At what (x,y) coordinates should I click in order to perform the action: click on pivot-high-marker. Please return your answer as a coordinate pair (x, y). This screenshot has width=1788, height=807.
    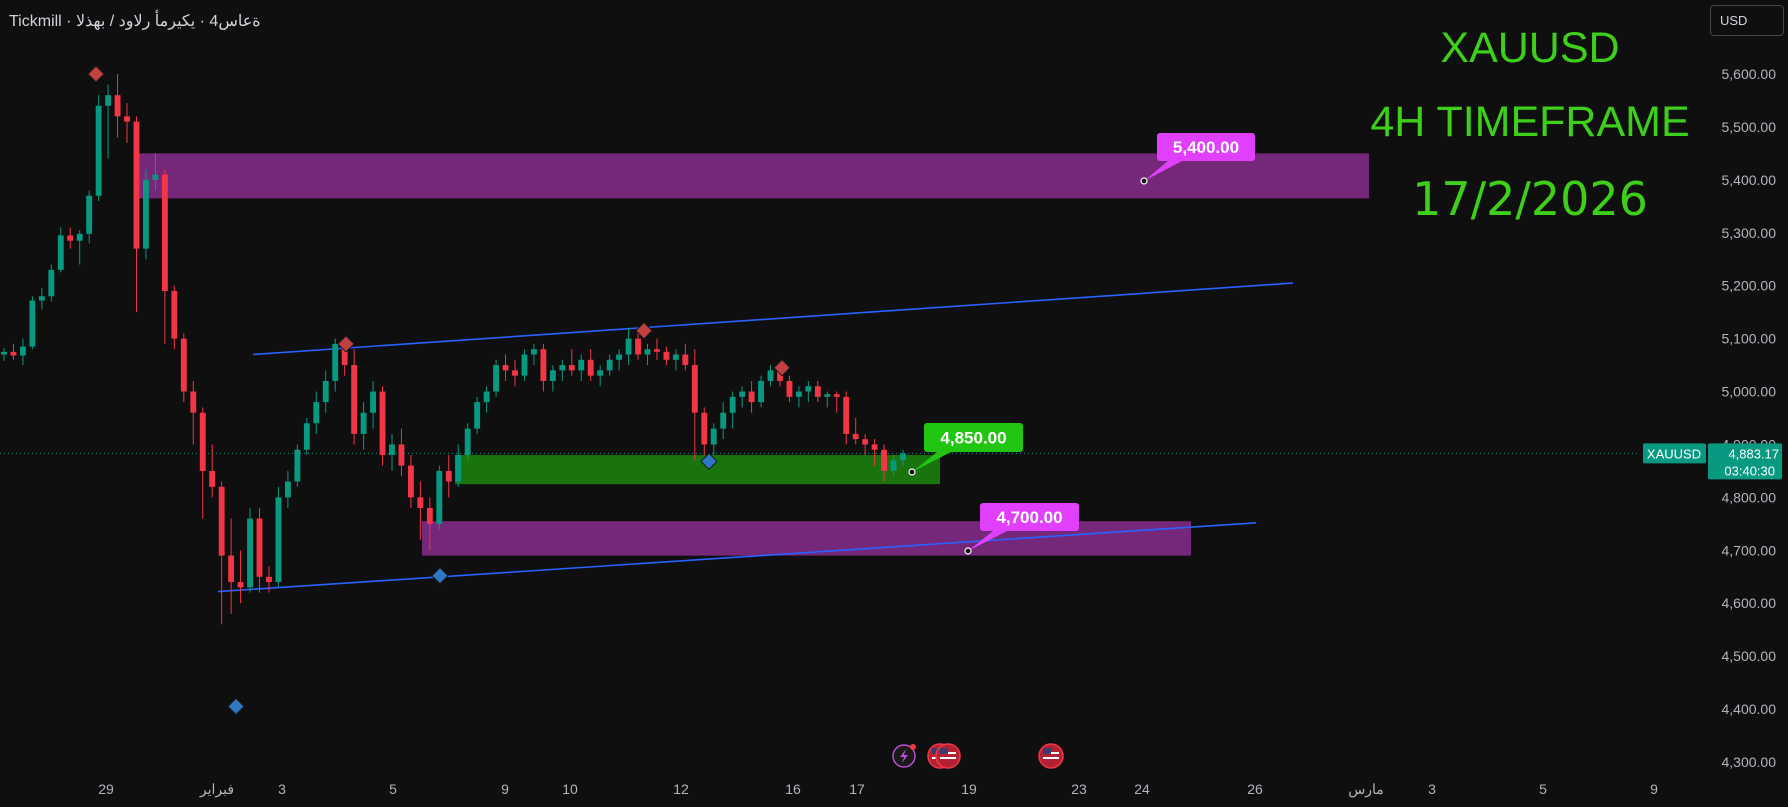
    Looking at the image, I should click on (644, 330).